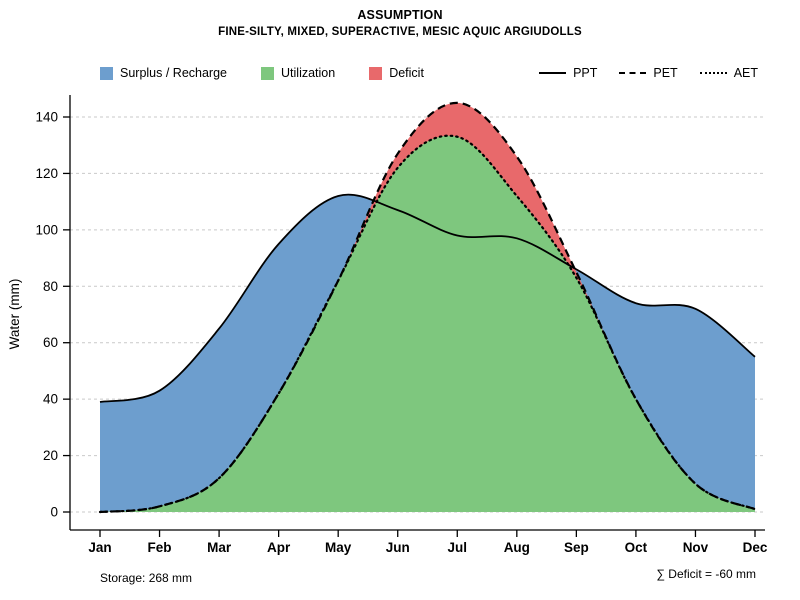 The width and height of the screenshot is (800, 600). Describe the element at coordinates (400, 15) in the screenshot. I see `chart-title: ASSUMPTION` at that location.